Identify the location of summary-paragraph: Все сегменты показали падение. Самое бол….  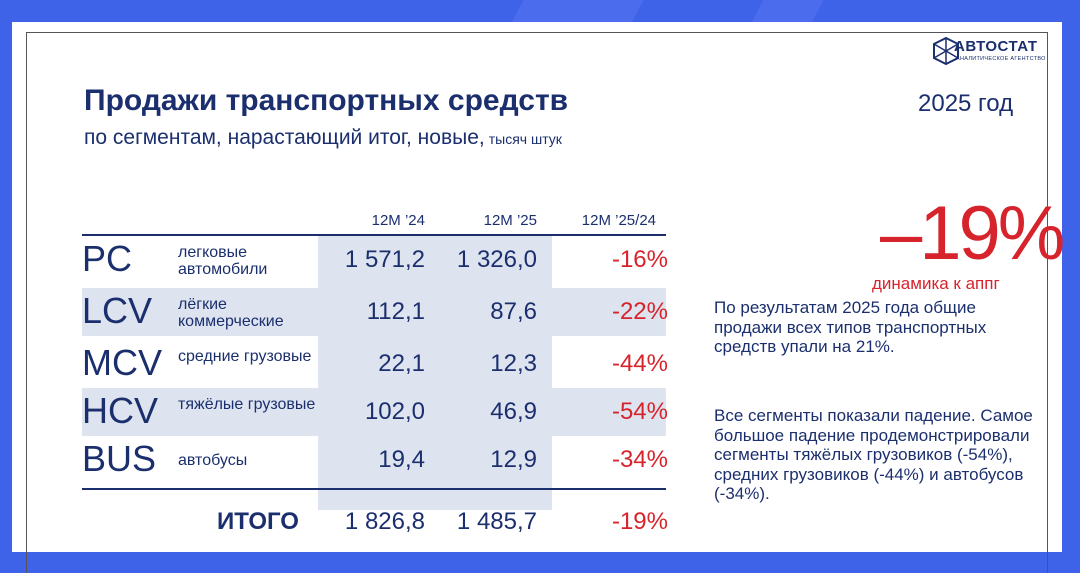
(873, 454).